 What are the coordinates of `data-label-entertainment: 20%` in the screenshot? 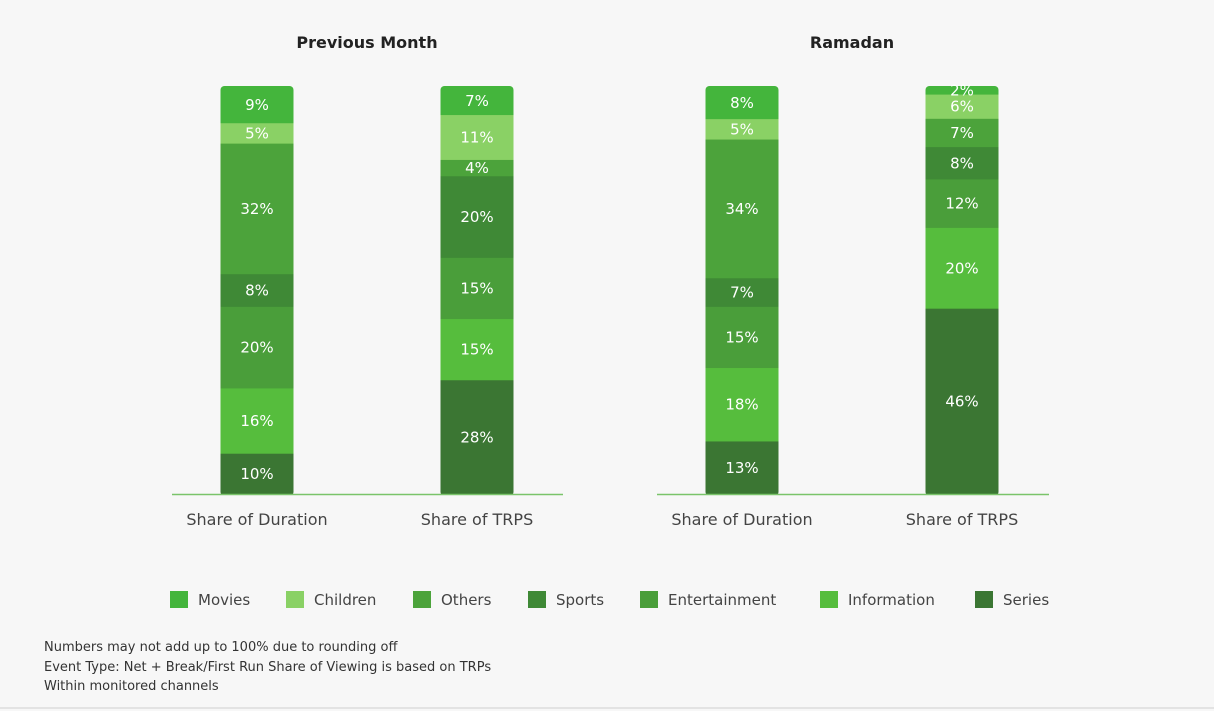 It's located at (256, 348).